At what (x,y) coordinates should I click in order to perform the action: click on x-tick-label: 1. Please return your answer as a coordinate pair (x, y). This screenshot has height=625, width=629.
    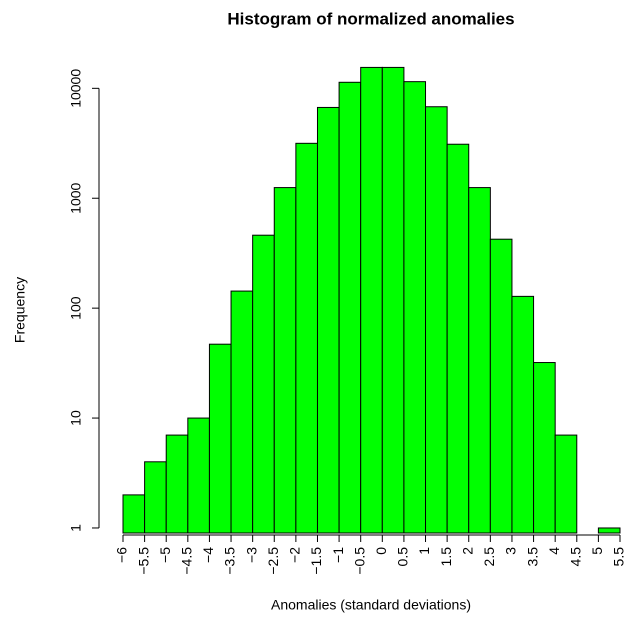
    Looking at the image, I should click on (424, 551).